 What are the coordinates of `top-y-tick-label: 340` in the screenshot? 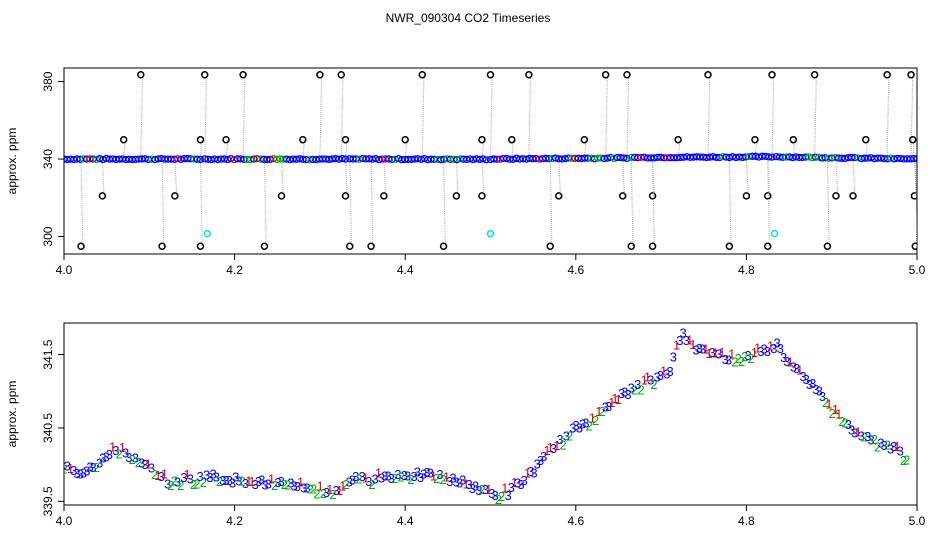 It's located at (48, 159).